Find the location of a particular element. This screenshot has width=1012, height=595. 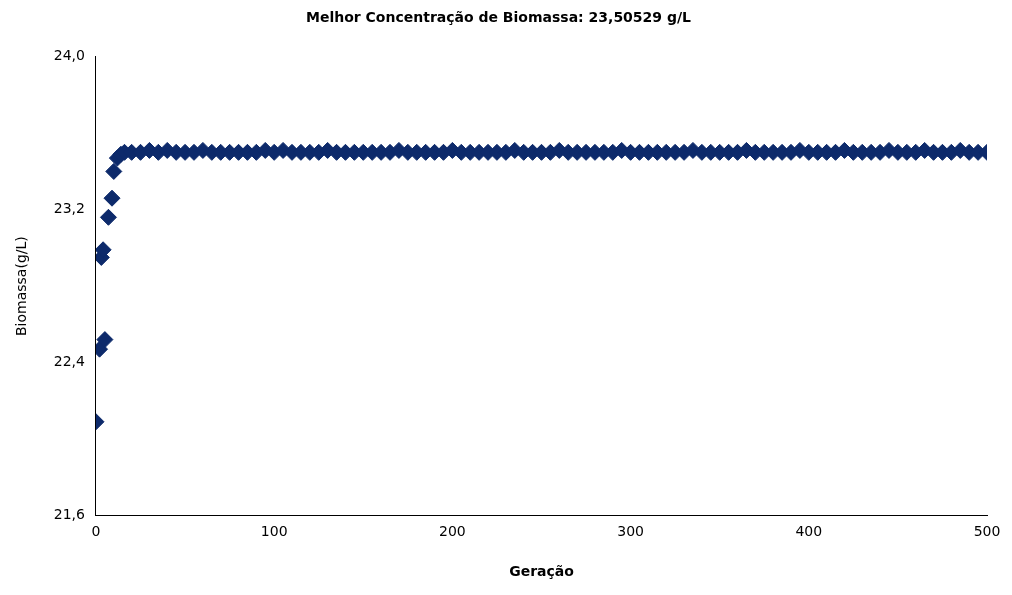

y-axis-title: Biomassa(g/L) is located at coordinates (21, 286).